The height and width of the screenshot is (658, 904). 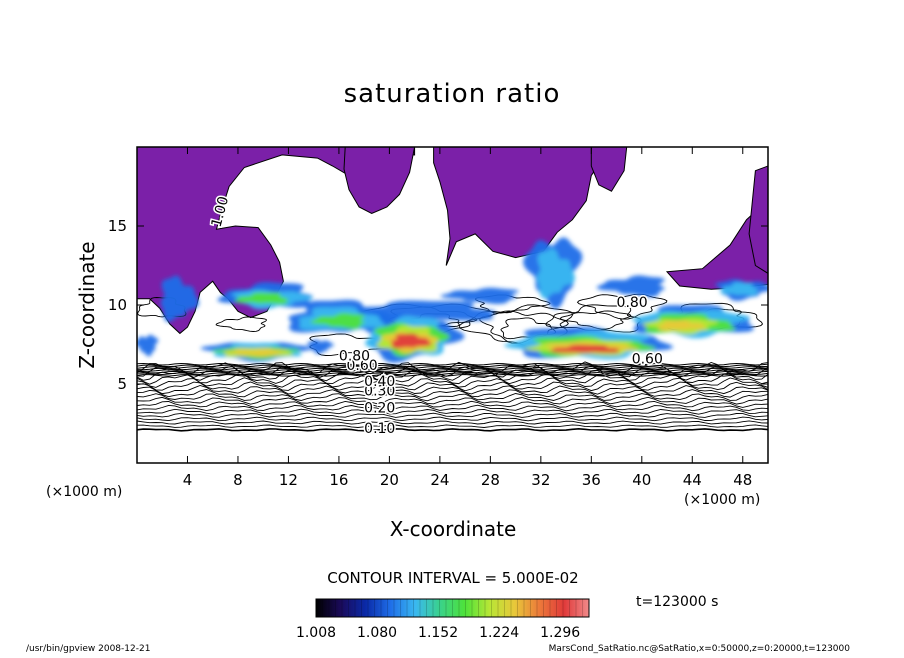 What do you see at coordinates (560, 633) in the screenshot?
I see `colorbar-tick-label: 1.296` at bounding box center [560, 633].